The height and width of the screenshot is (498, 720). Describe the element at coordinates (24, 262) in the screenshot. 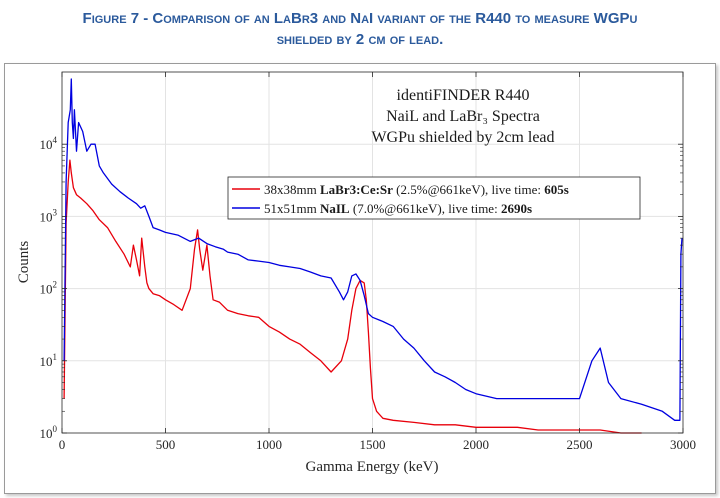

I see `y-axis-label: Counts` at that location.